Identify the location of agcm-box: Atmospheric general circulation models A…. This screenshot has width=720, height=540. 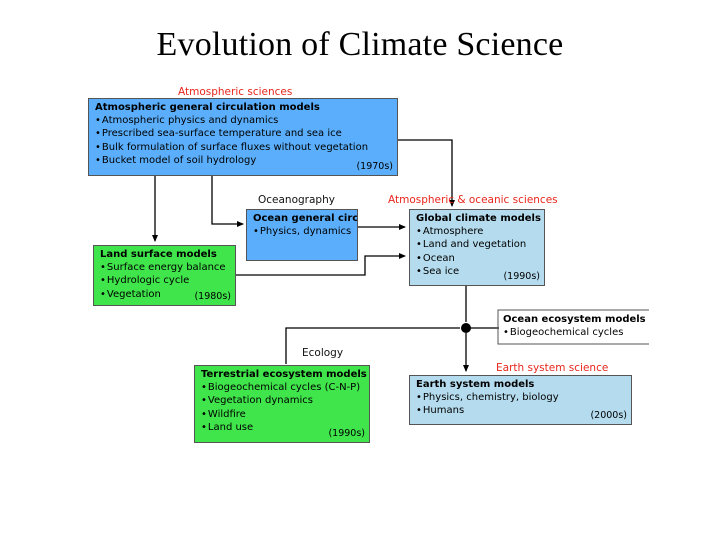
(243, 137).